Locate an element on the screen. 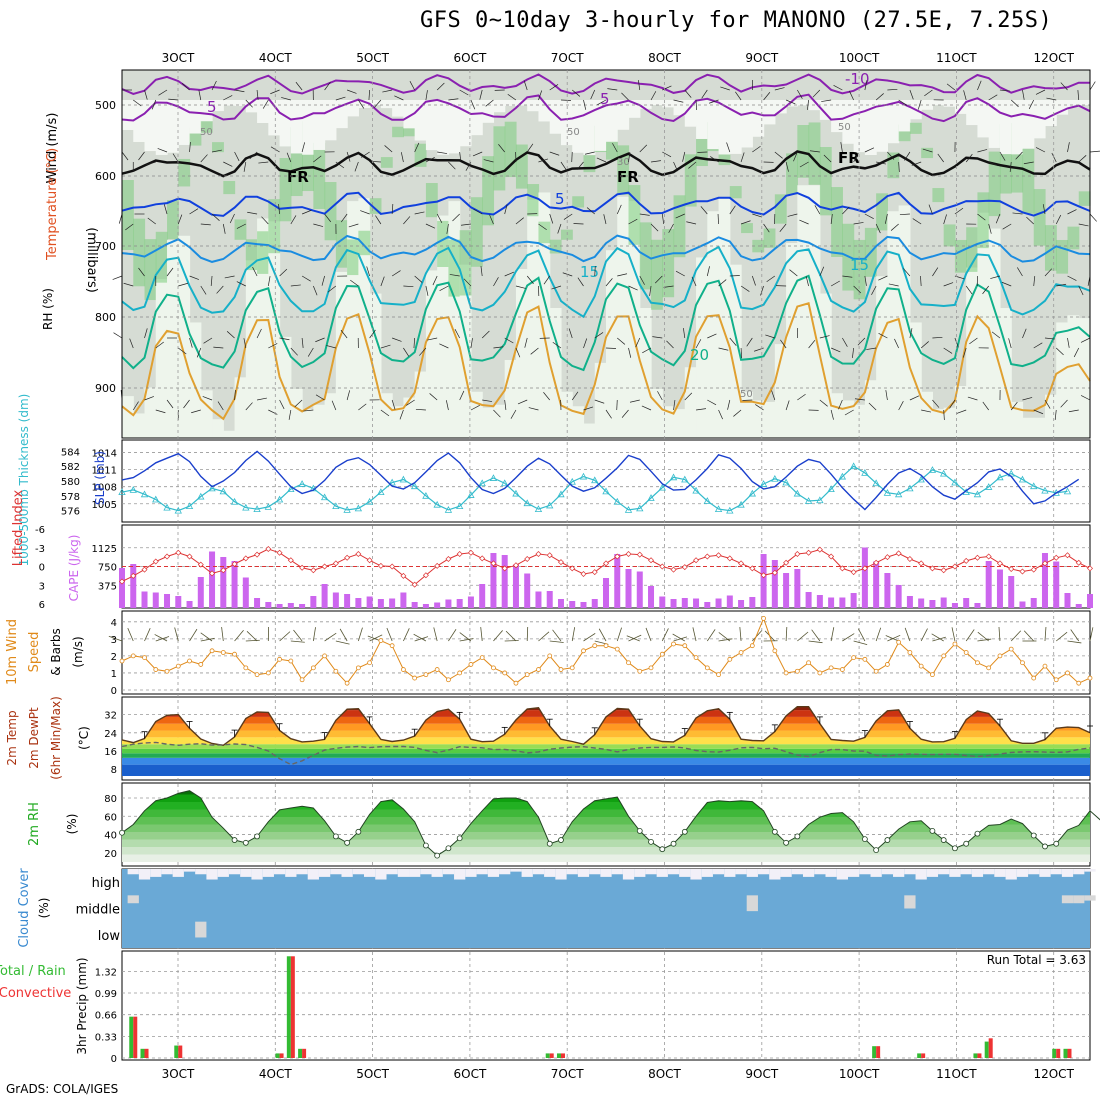  date-label-bottom: 12OCT is located at coordinates (1053, 1074).